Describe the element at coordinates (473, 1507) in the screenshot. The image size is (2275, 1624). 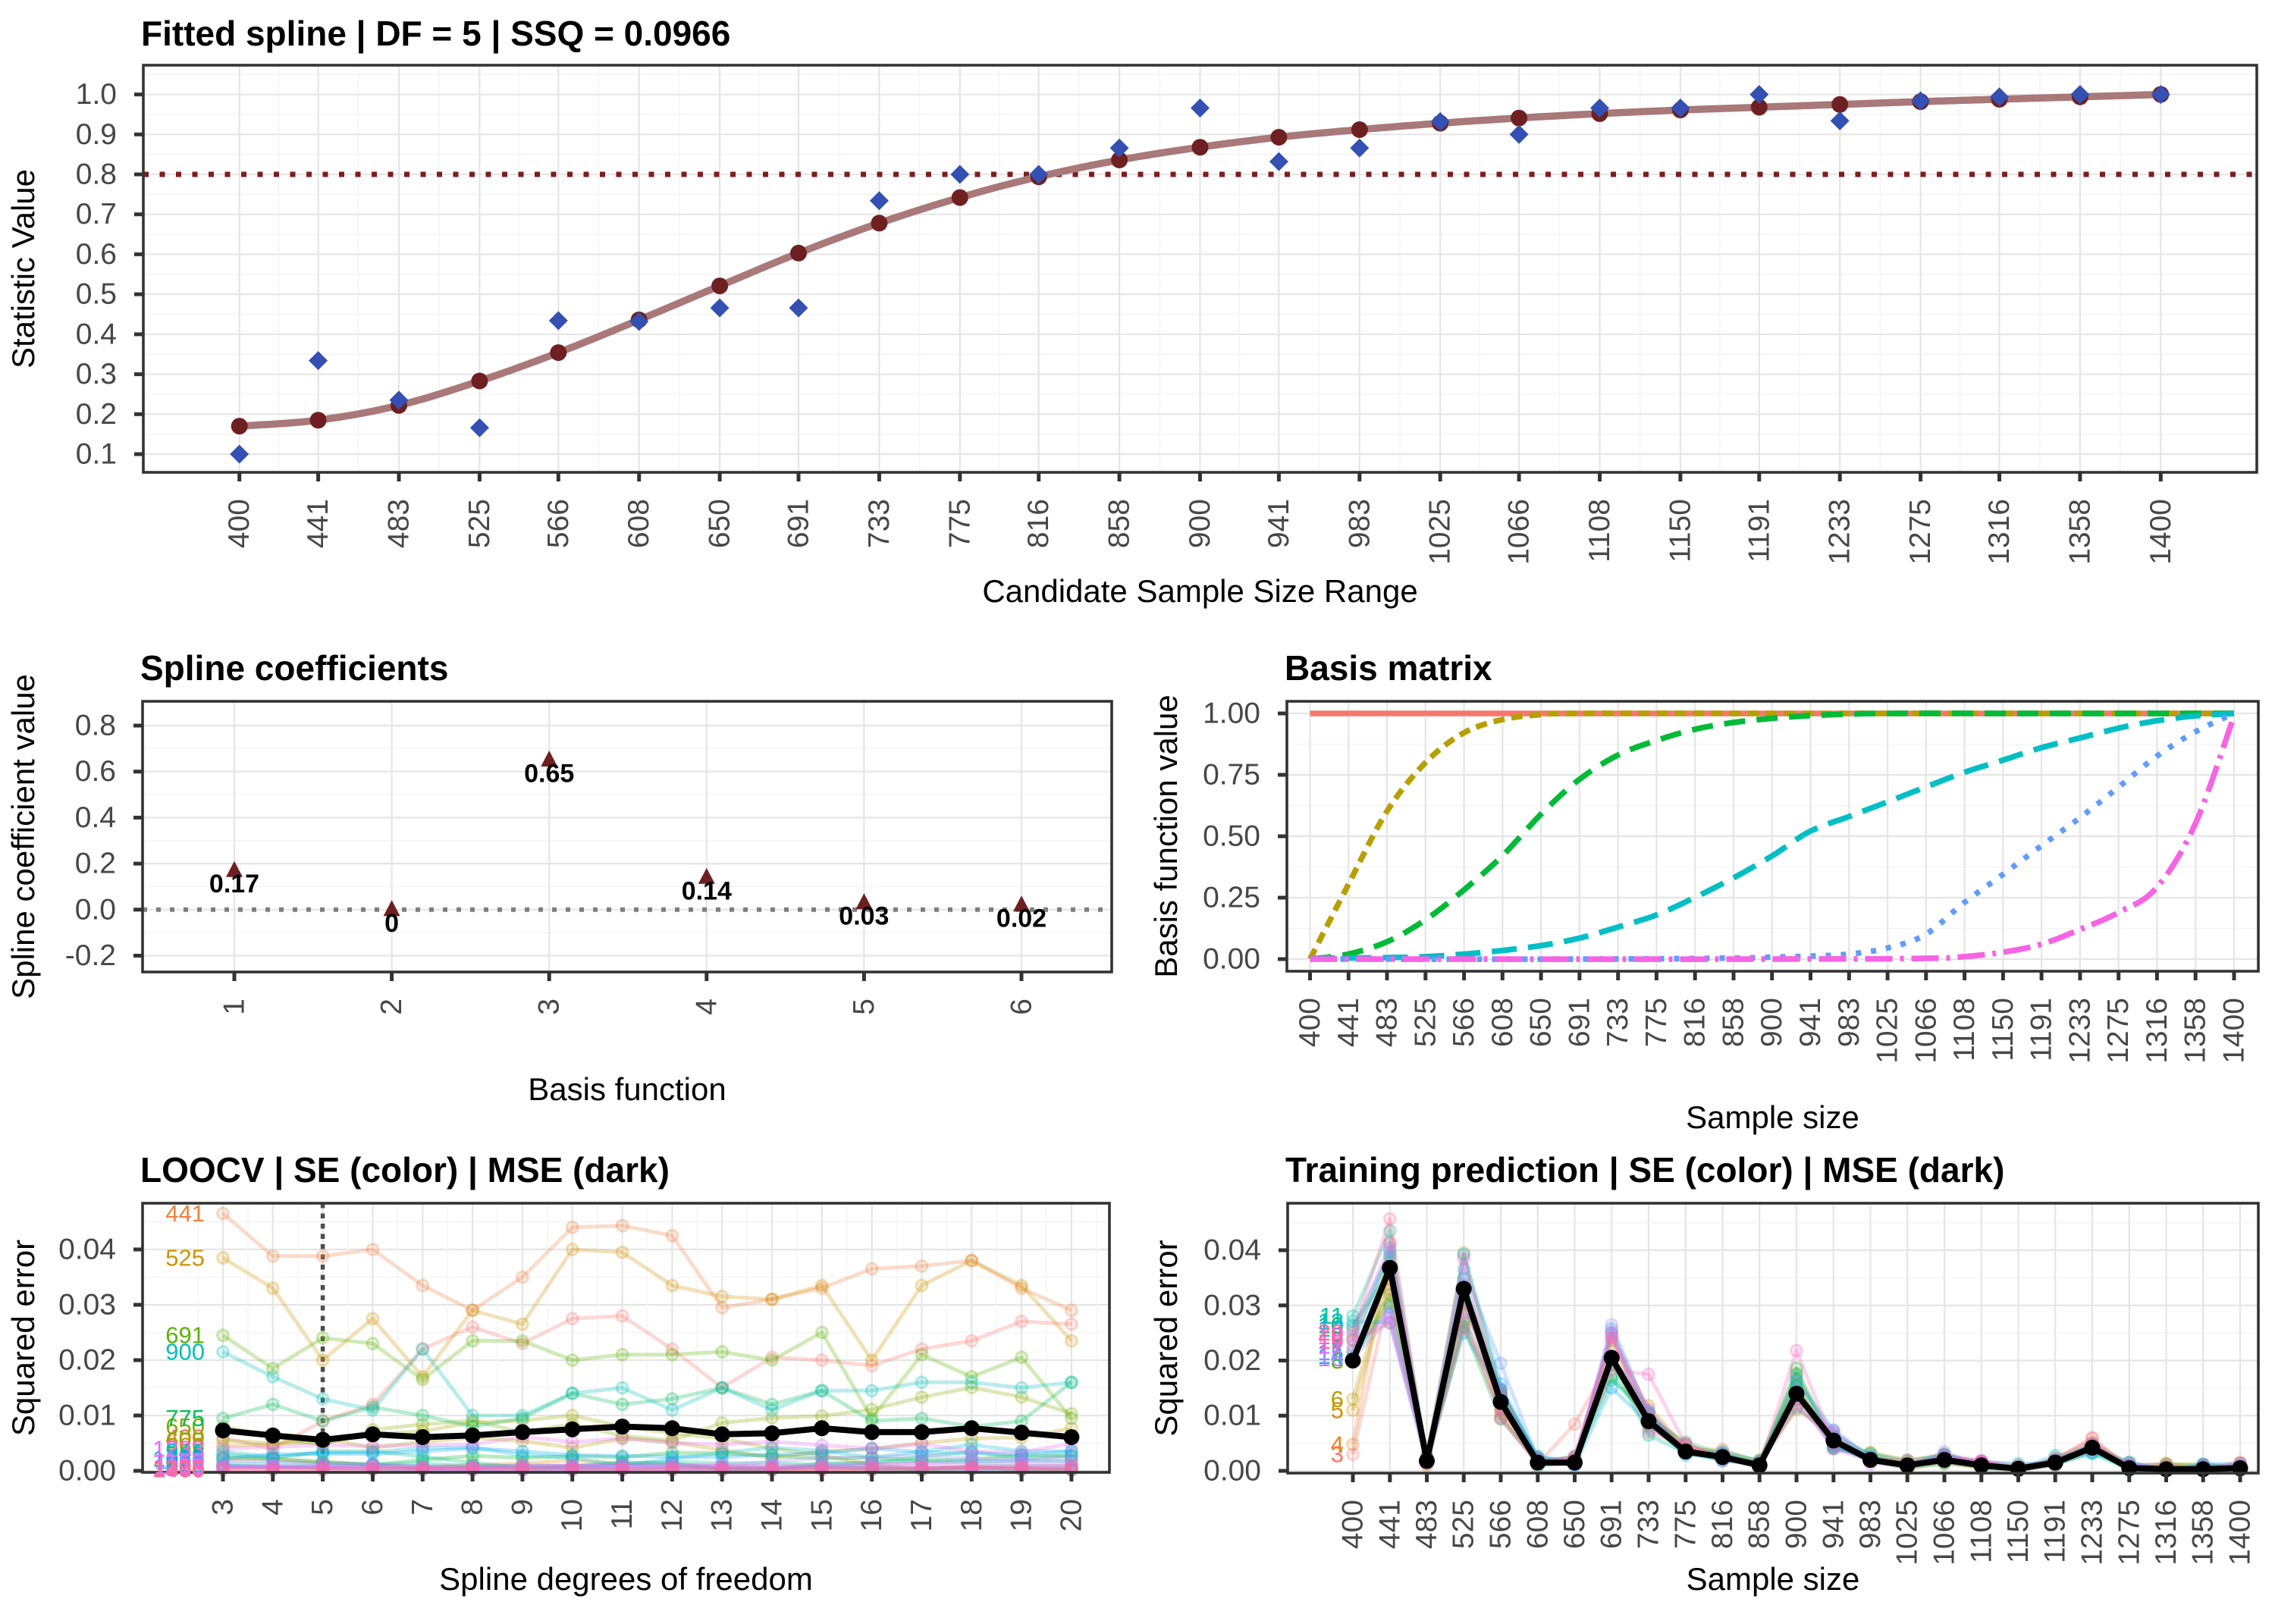
I see `svg-text: 8` at that location.